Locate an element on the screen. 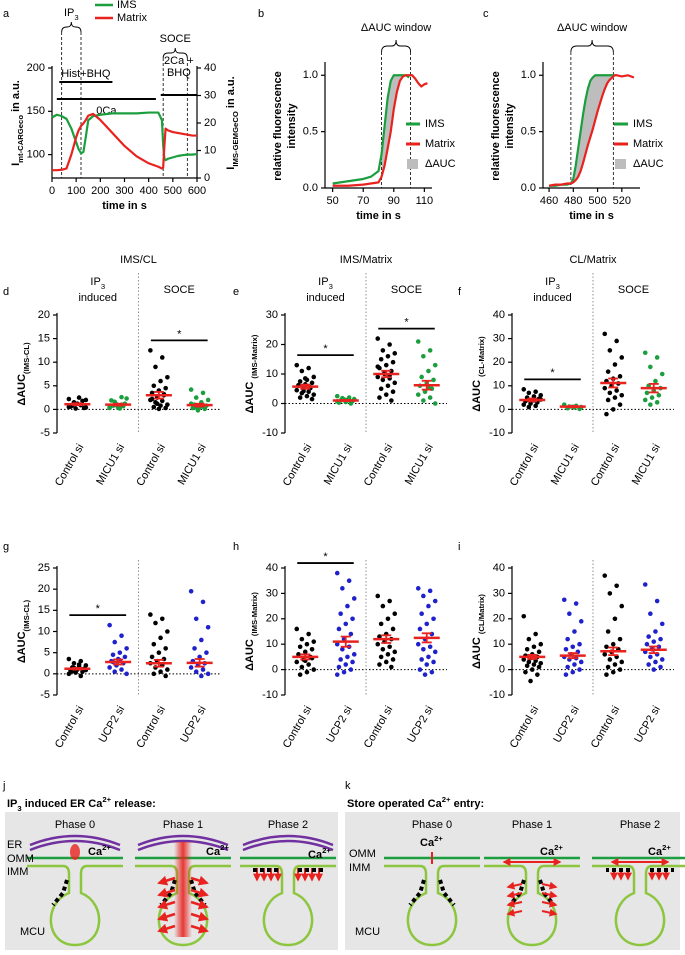  y2-axis-label-group: IIMS-GEMGeCO in a.u. is located at coordinates (232, 122).